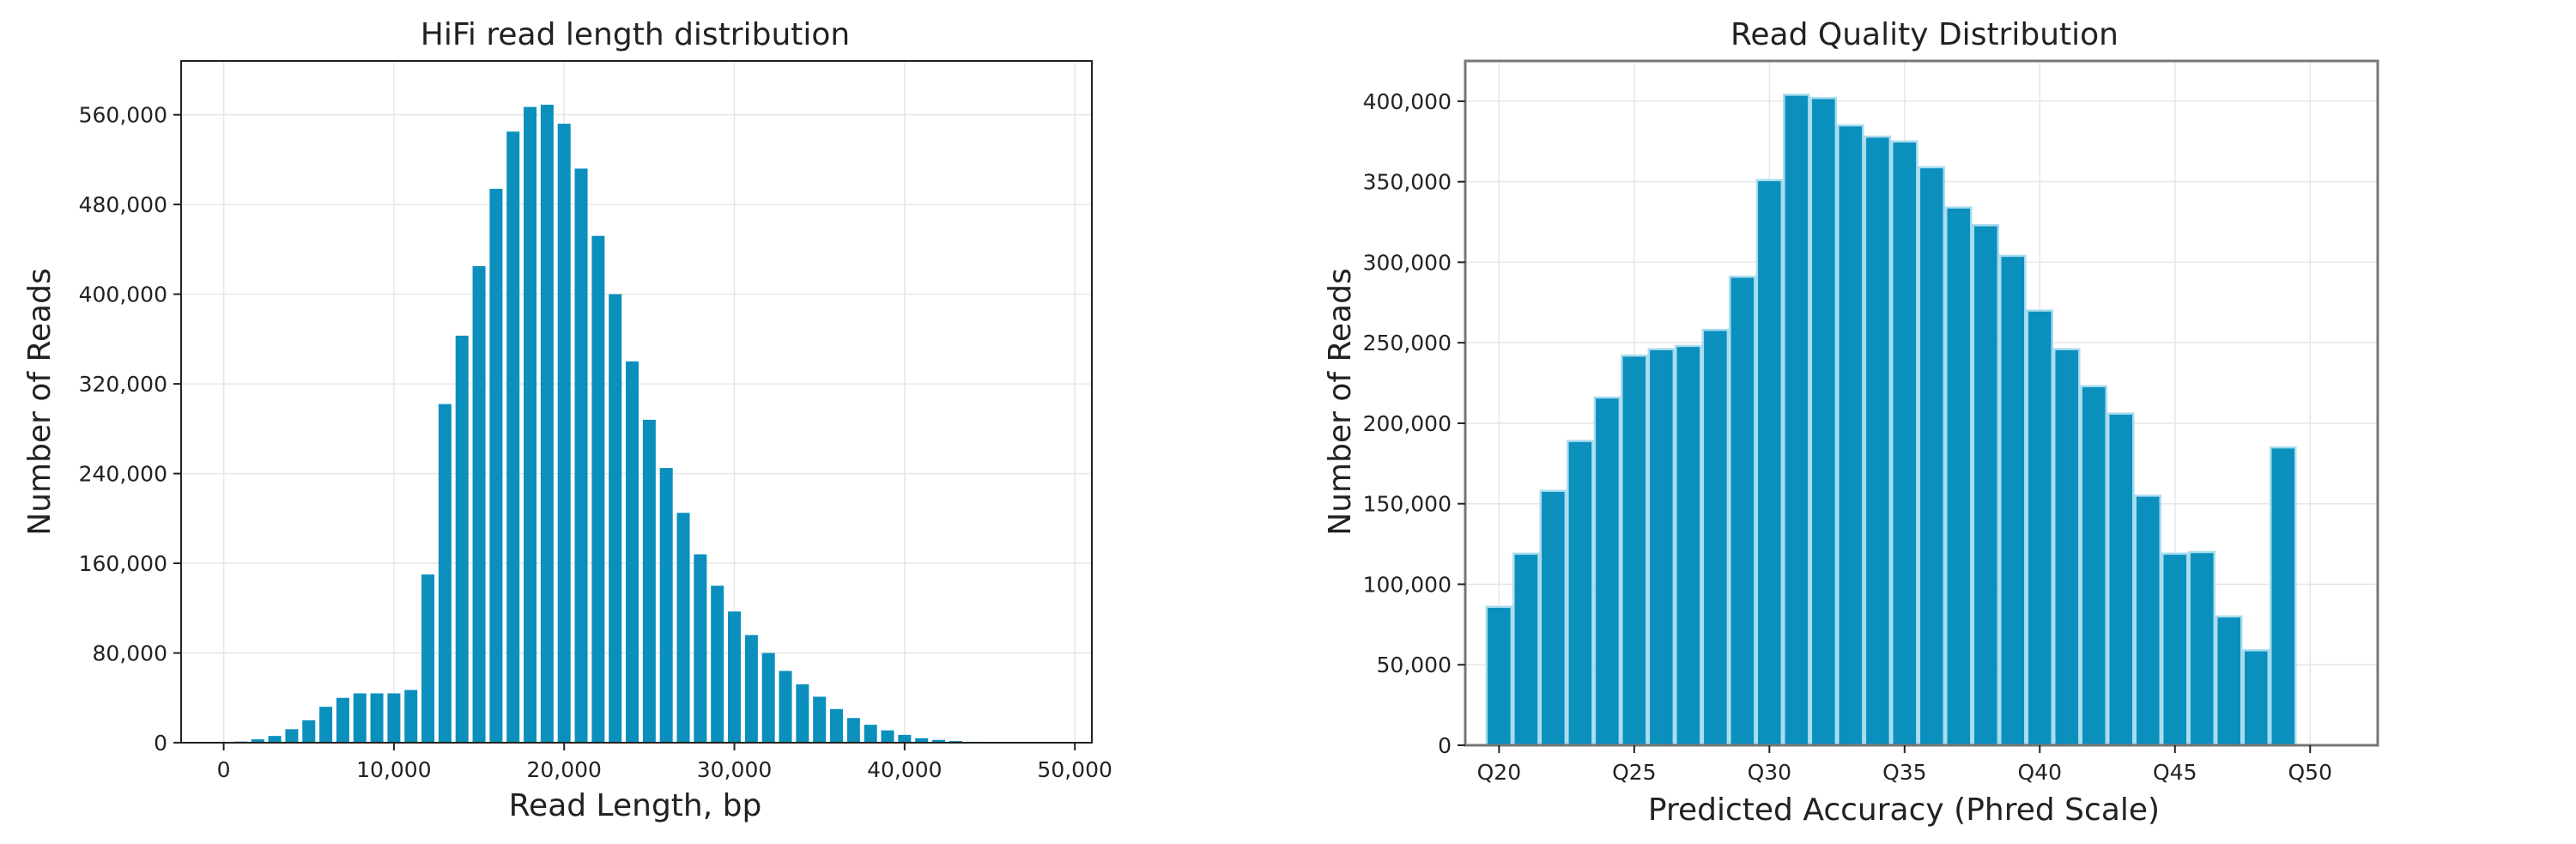  What do you see at coordinates (1407, 584) in the screenshot?
I see `y-tick-label: 100,000` at bounding box center [1407, 584].